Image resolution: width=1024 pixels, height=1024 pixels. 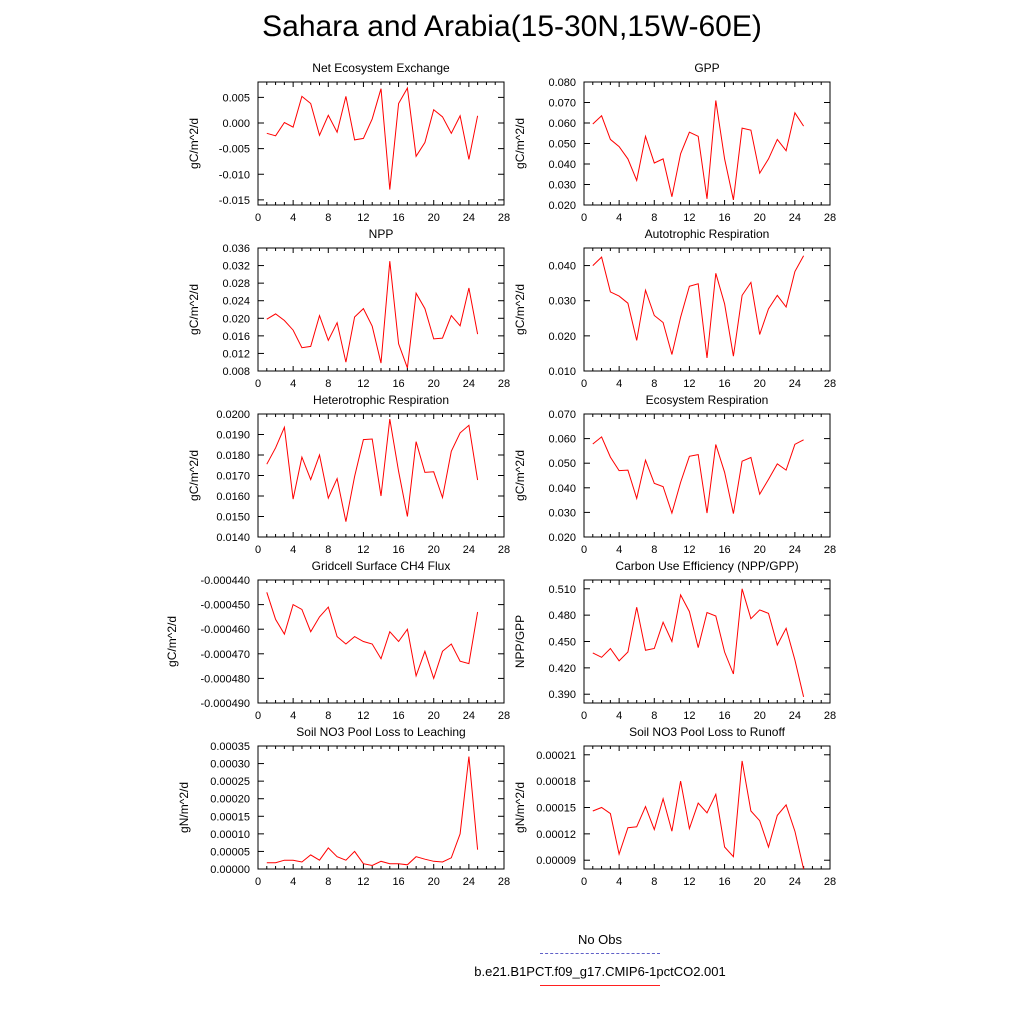 I want to click on y-tick-label: 0.00018, so click(x=556, y=782).